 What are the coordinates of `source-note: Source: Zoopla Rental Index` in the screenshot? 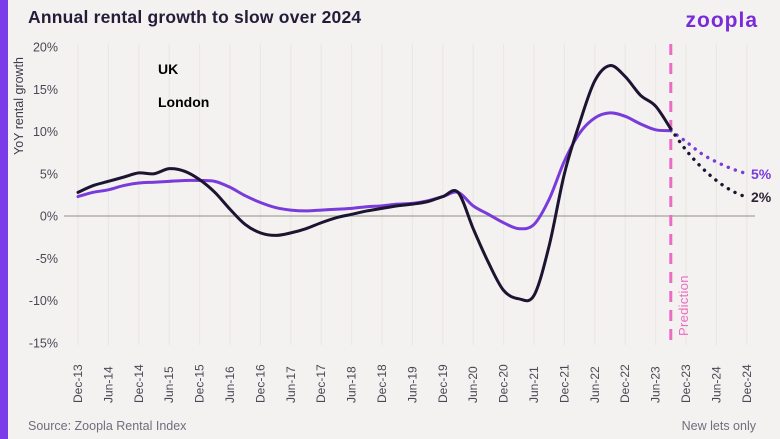 It's located at (107, 426).